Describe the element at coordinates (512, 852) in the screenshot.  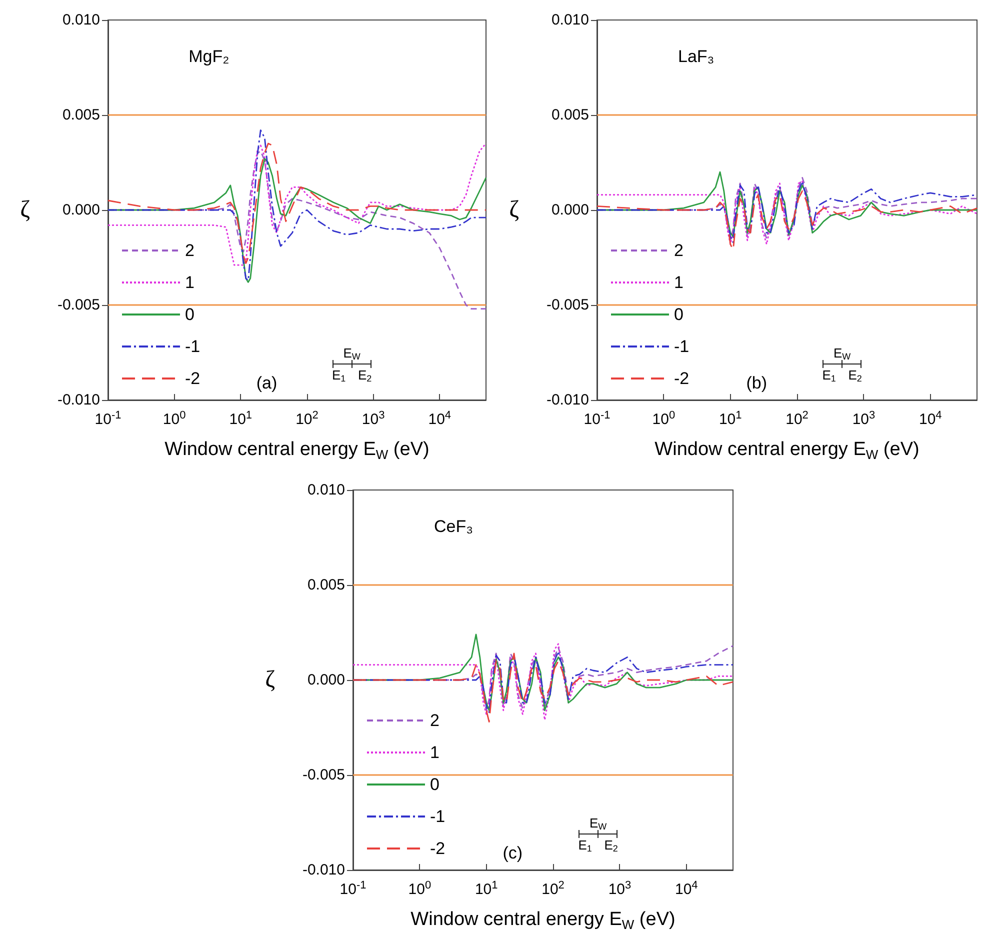
I see `annotation: (c)` at that location.